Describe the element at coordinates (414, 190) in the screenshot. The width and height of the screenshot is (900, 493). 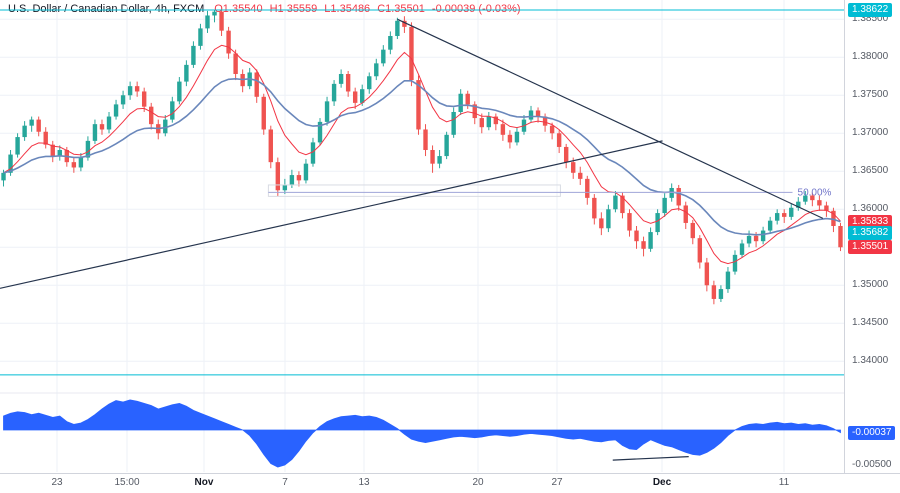
I see `fib-box` at that location.